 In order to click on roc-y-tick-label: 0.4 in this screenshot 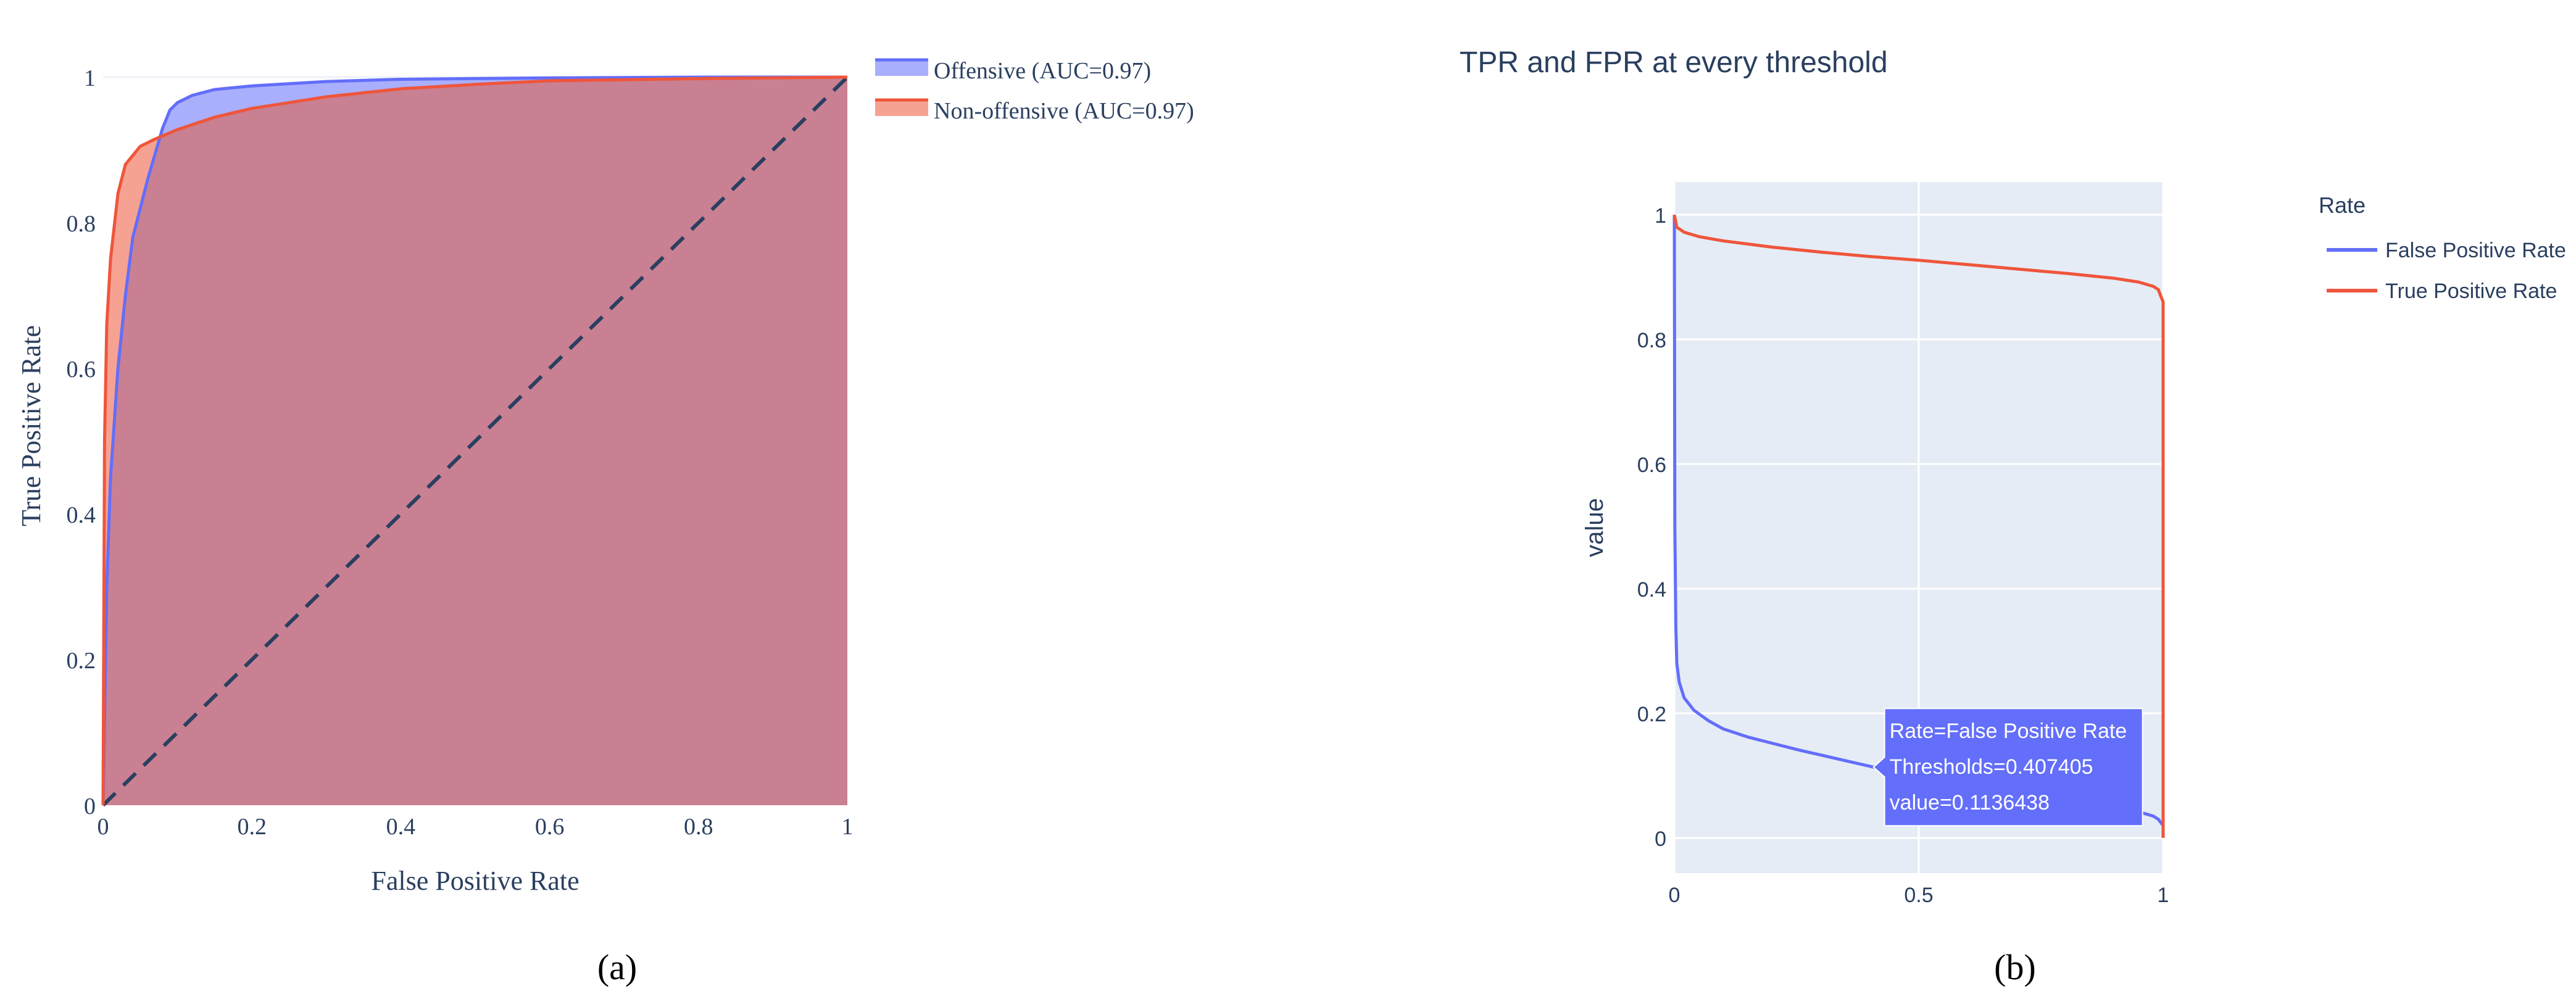, I will do `click(81, 515)`.